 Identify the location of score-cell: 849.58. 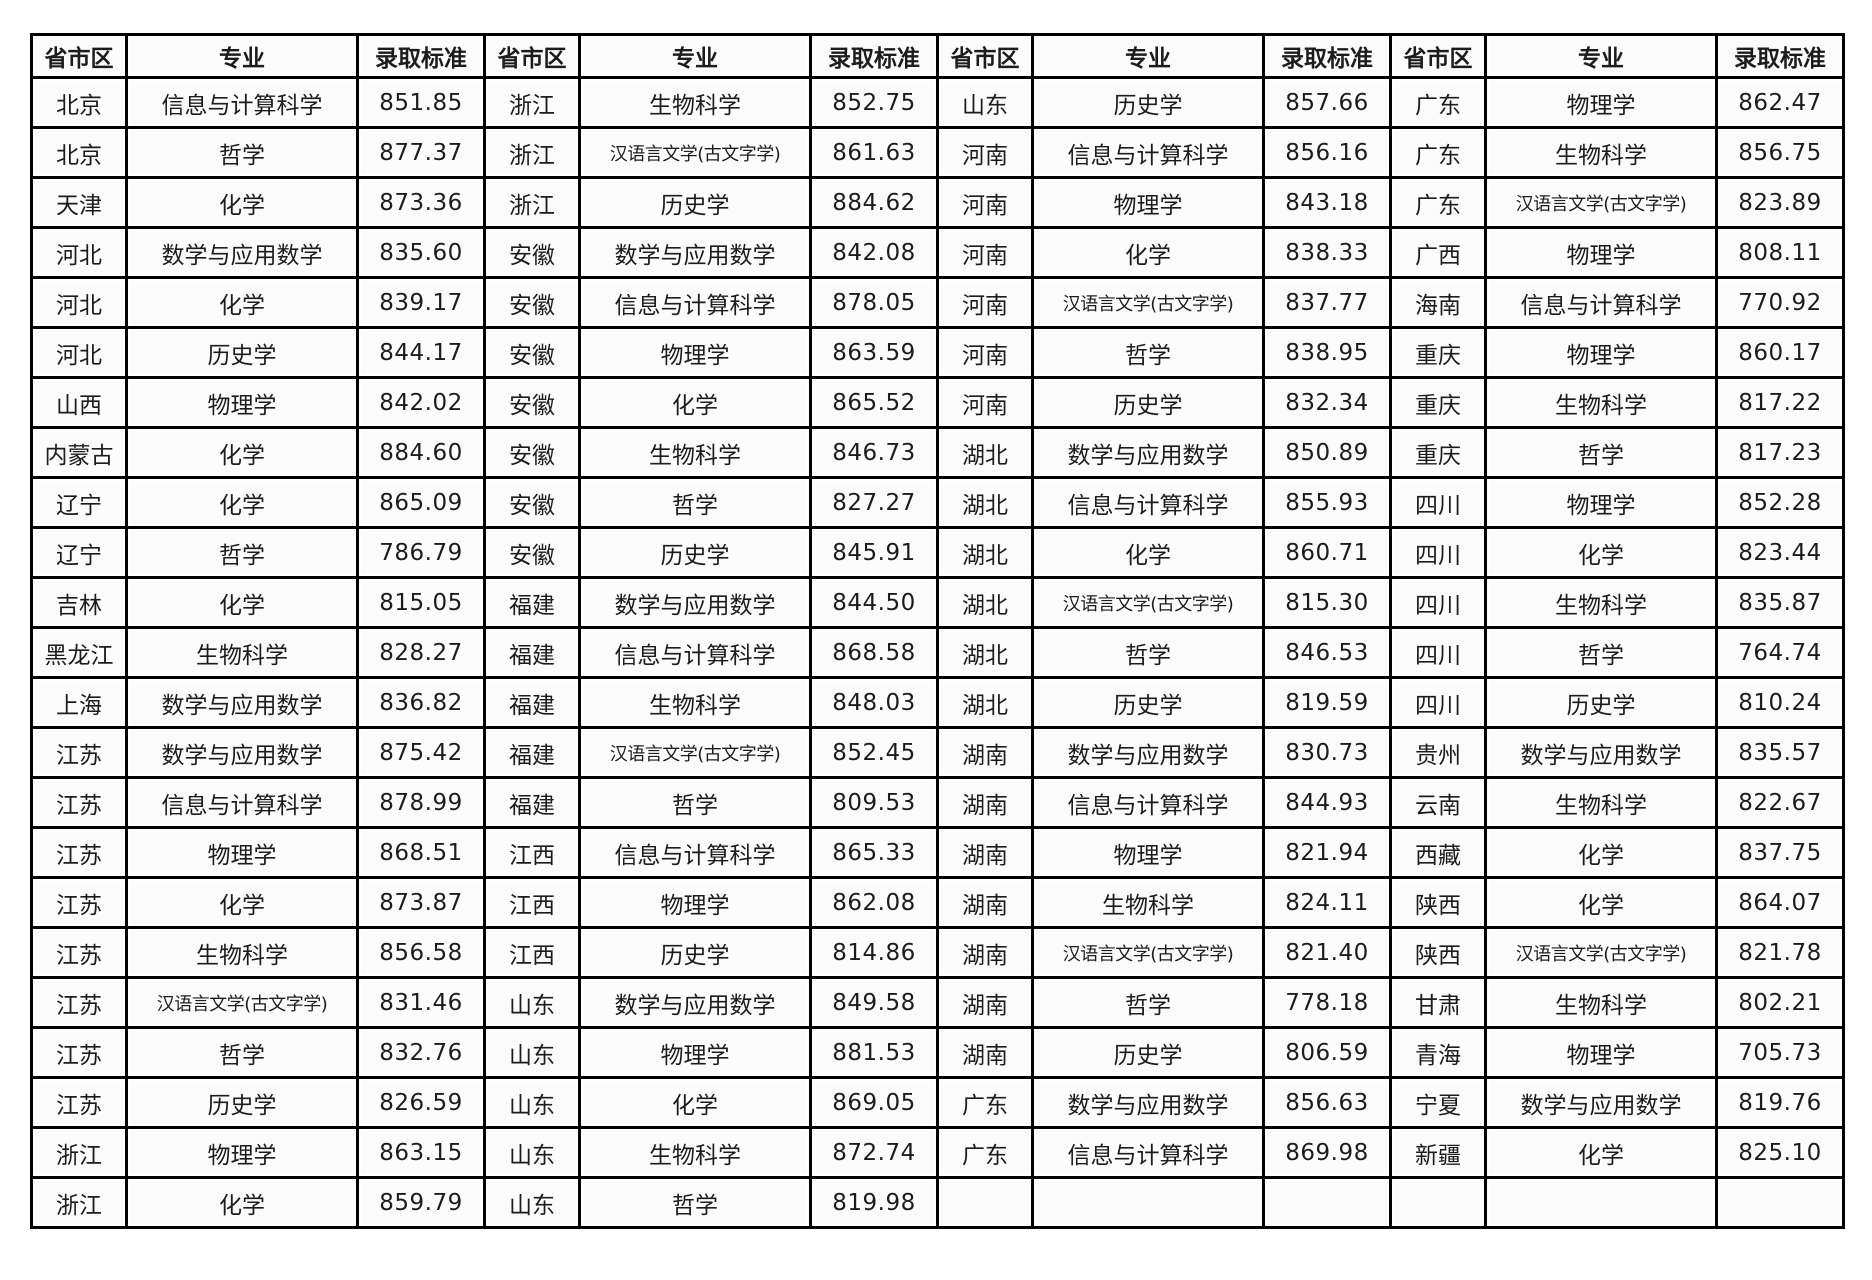
(874, 1002).